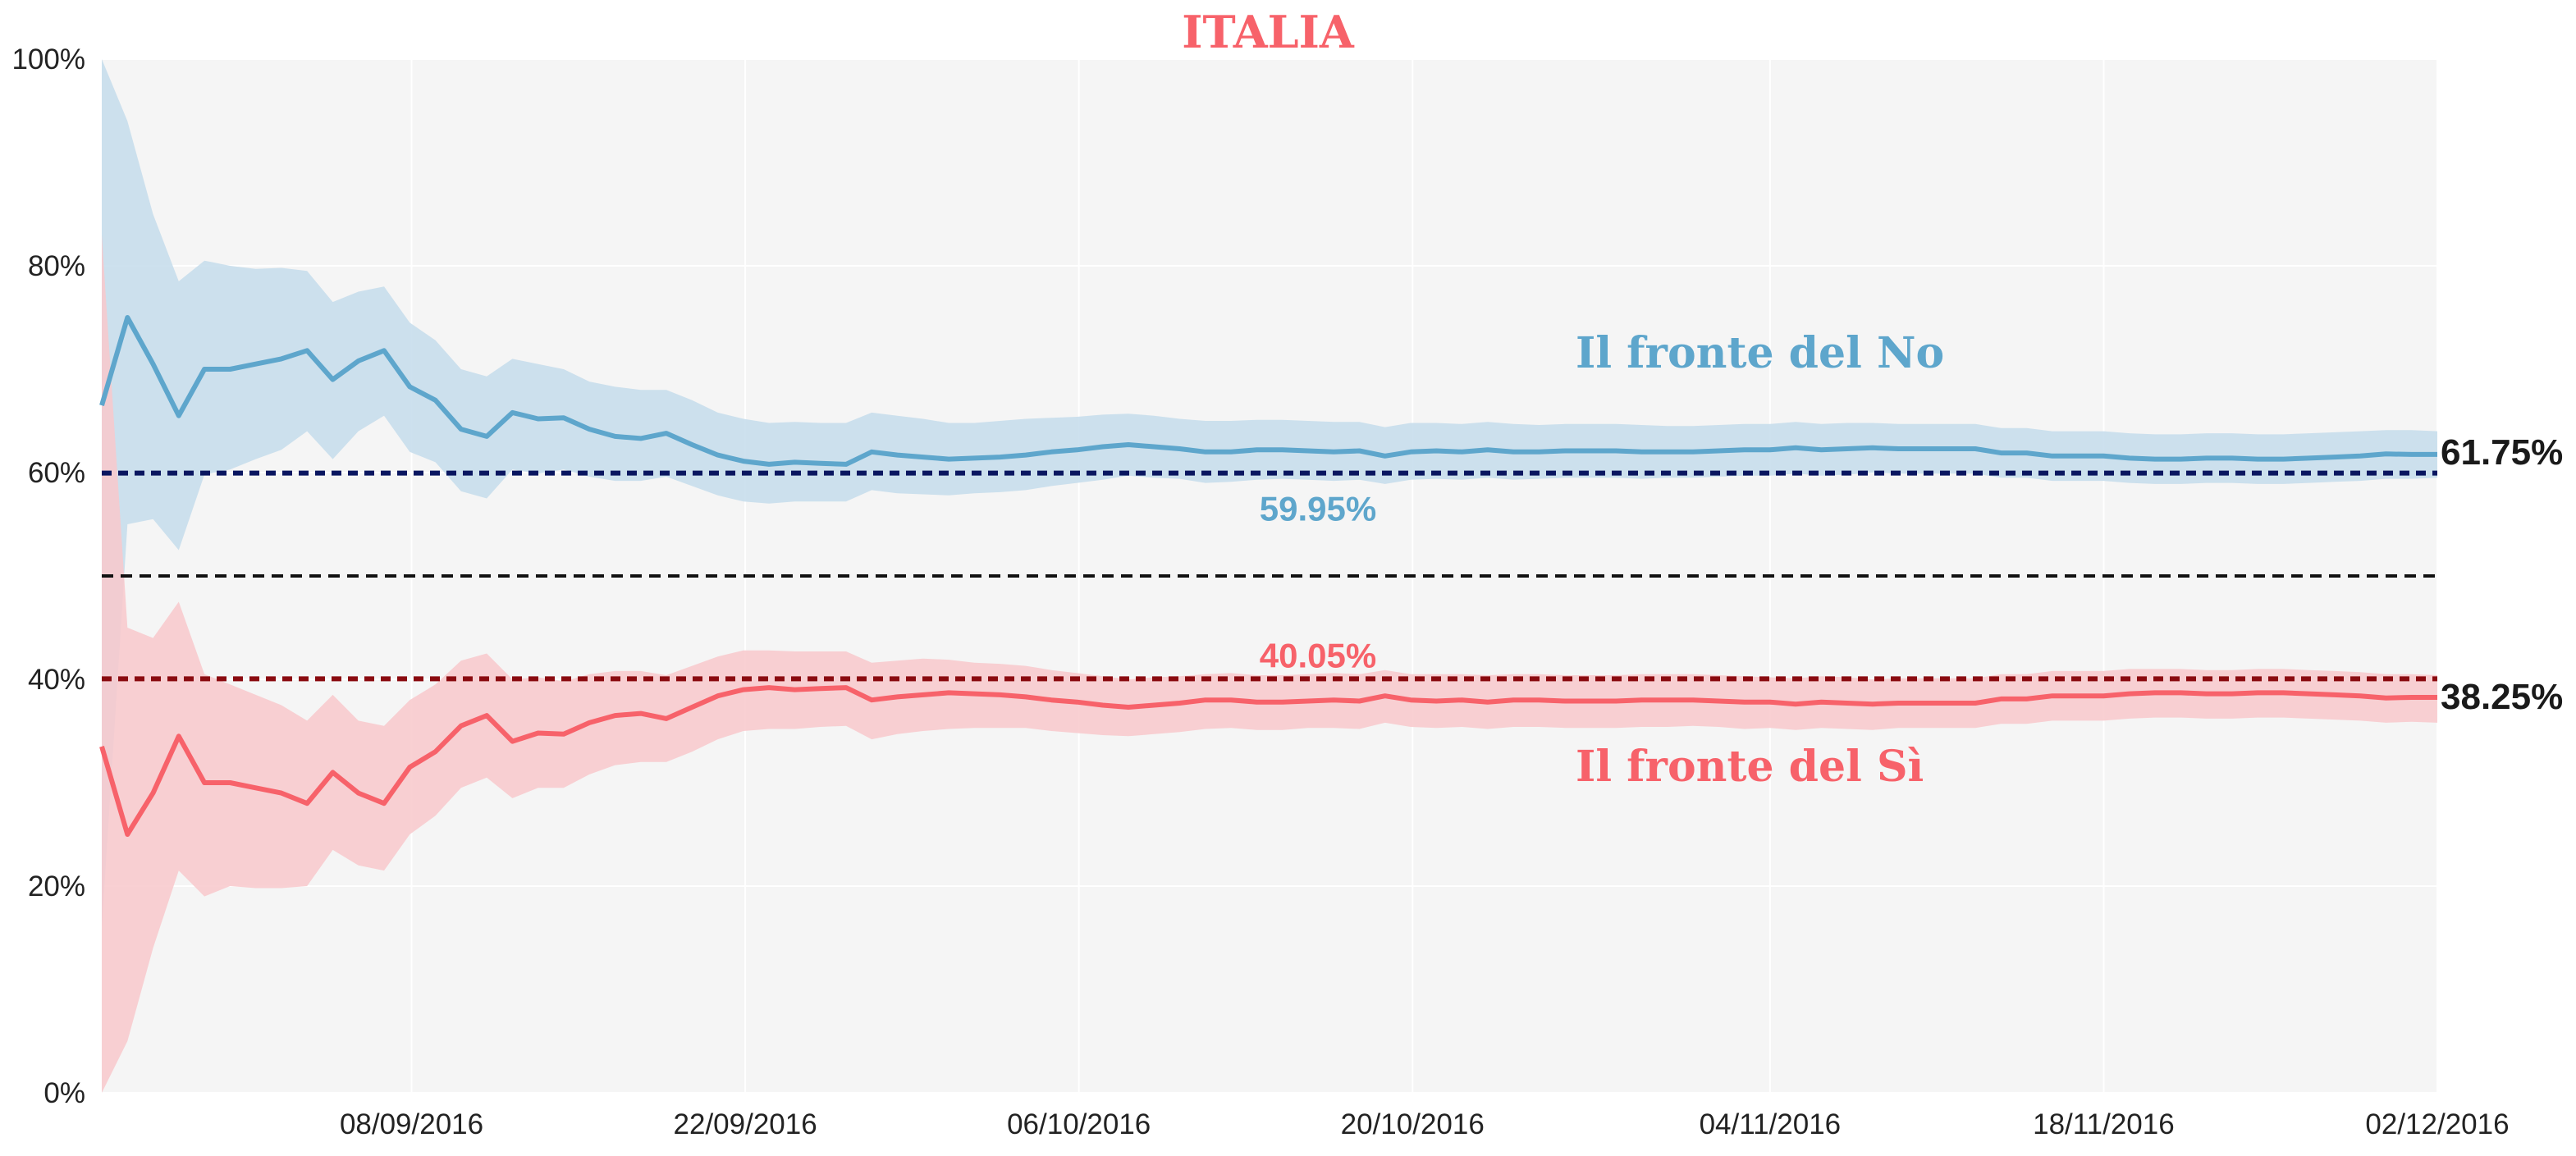 Image resolution: width=2576 pixels, height=1156 pixels. I want to click on chart-title: ITALIA, so click(1268, 32).